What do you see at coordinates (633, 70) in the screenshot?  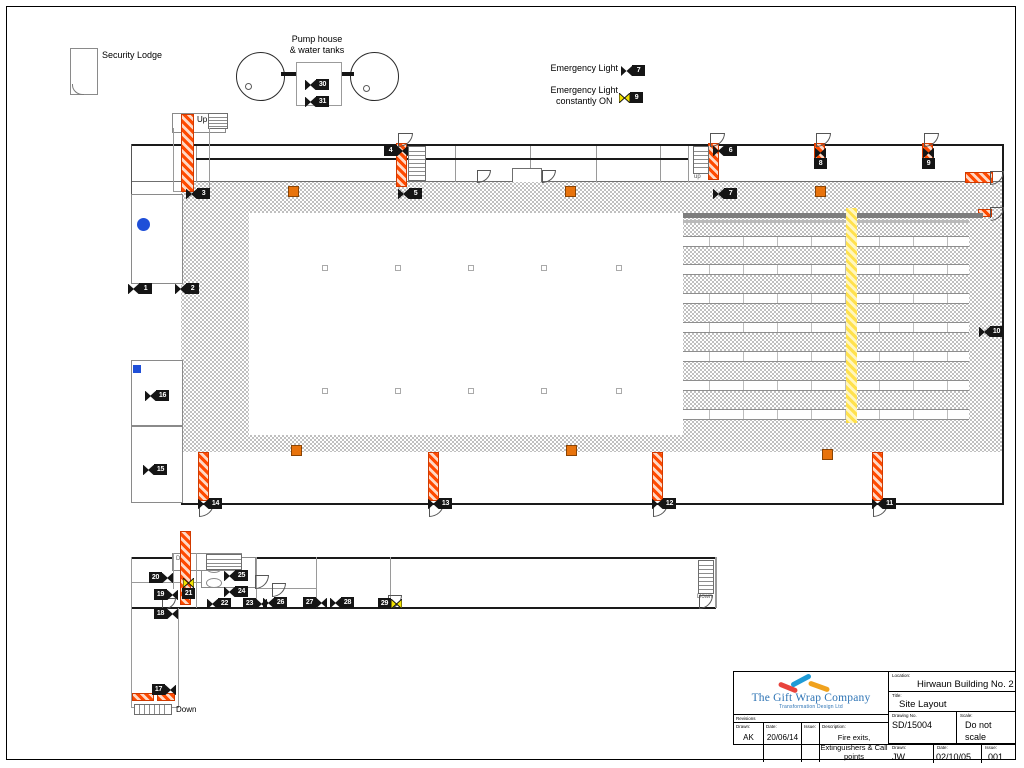 I see `legend-symbol-emergency-light: 7` at bounding box center [633, 70].